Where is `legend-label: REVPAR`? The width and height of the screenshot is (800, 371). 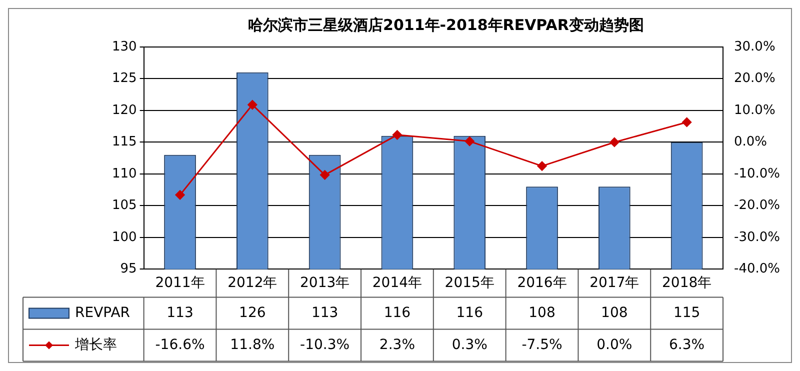 legend-label: REVPAR is located at coordinates (102, 312).